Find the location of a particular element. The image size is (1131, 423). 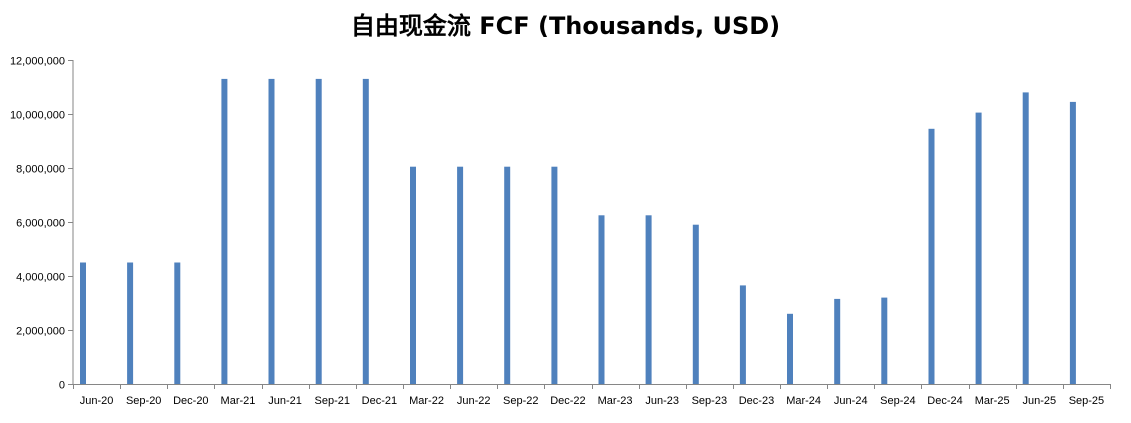

y-tick-label: 4,000,000 is located at coordinates (40, 278).